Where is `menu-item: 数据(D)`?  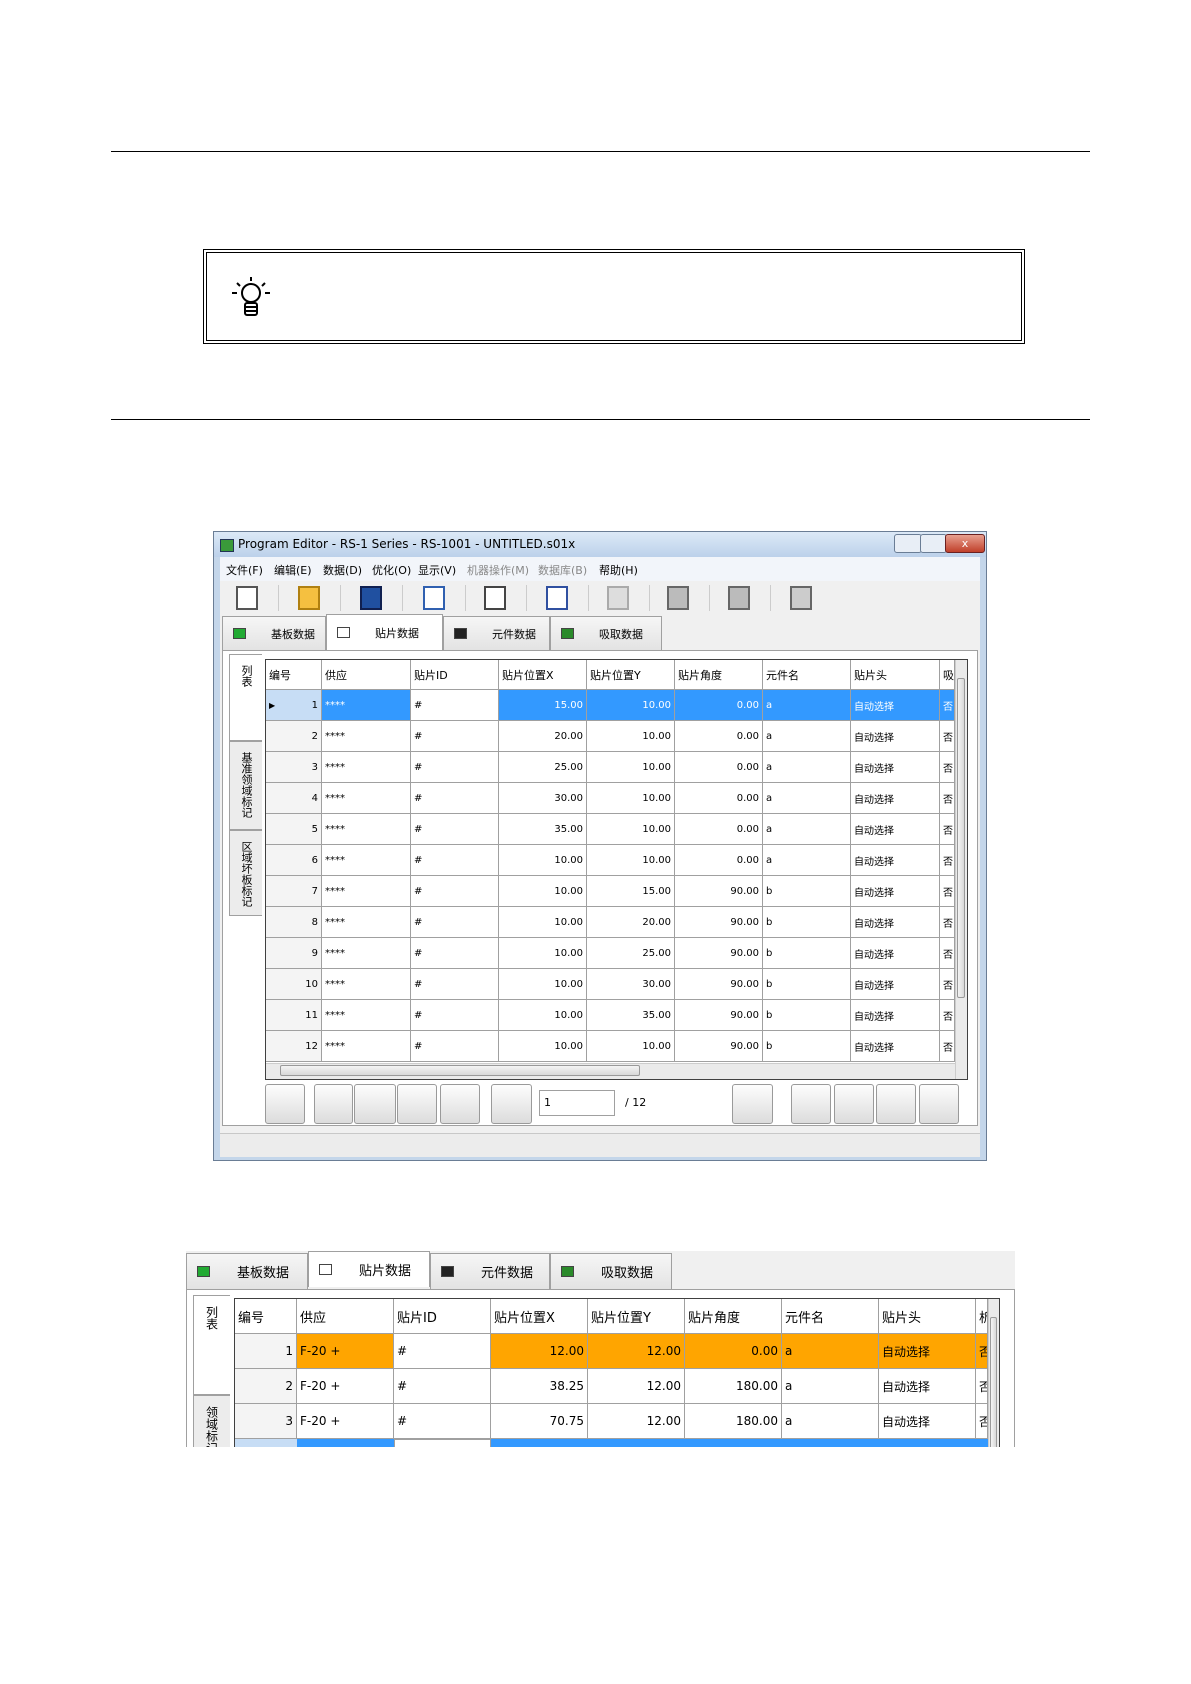
menu-item: 数据(D) is located at coordinates (343, 570).